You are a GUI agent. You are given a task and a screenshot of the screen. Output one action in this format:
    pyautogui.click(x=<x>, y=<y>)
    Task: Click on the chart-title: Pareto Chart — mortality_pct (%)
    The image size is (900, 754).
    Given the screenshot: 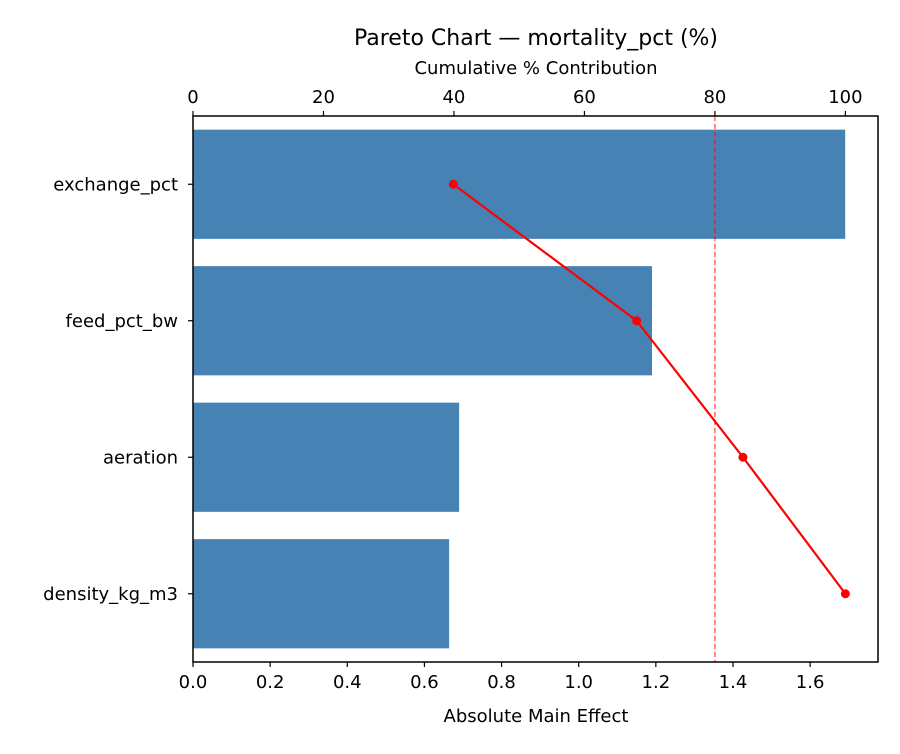 What is the action you would take?
    pyautogui.click(x=536, y=38)
    